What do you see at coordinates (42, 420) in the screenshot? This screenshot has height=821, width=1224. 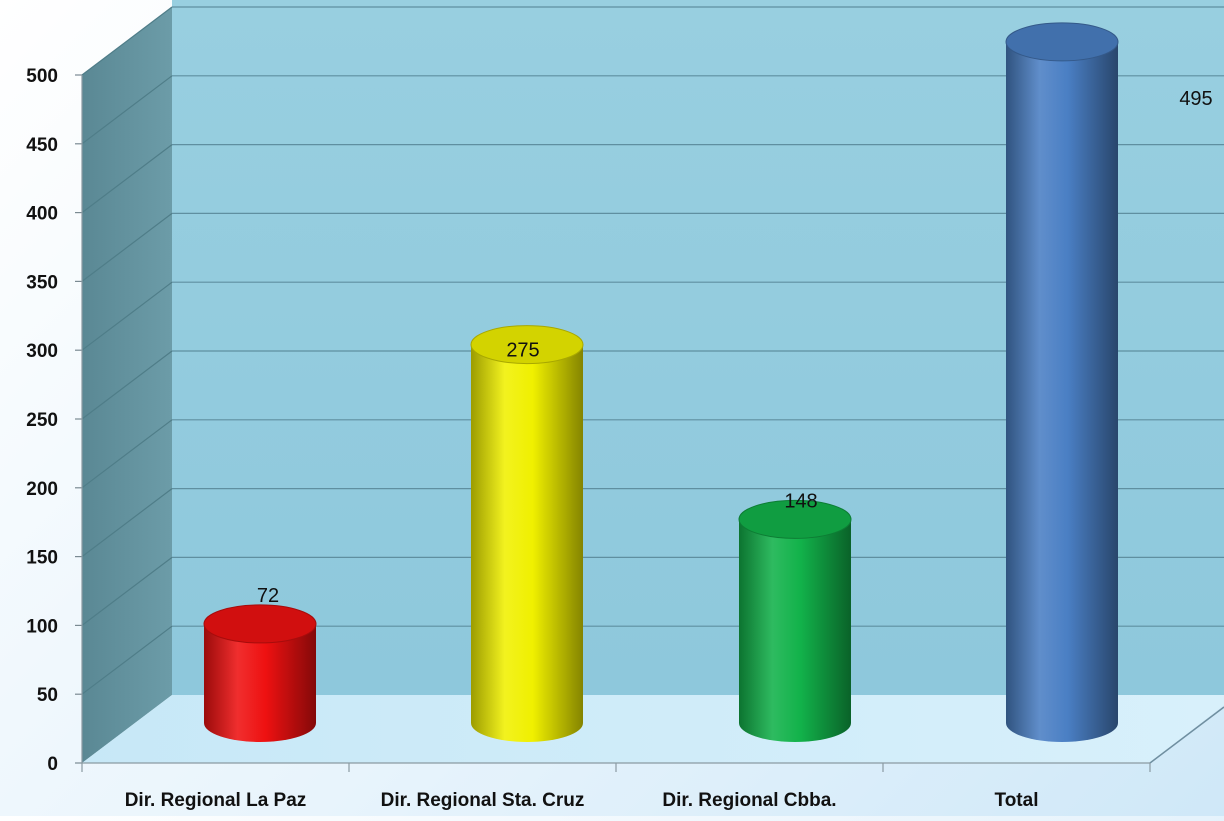 I see `y-tick-label: 250` at bounding box center [42, 420].